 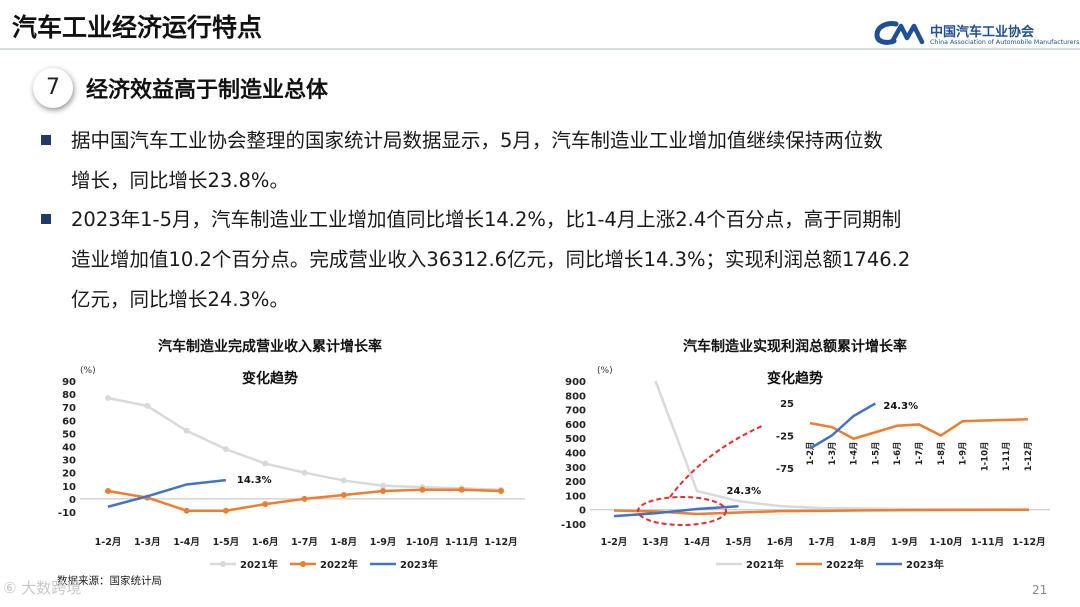 I want to click on y-tick-label: 400, so click(x=575, y=454).